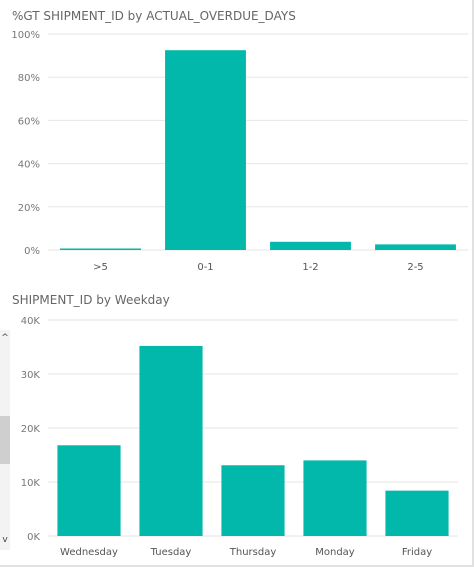 The image size is (474, 567). Describe the element at coordinates (31, 483) in the screenshot. I see `y-tick-label: 10K` at that location.